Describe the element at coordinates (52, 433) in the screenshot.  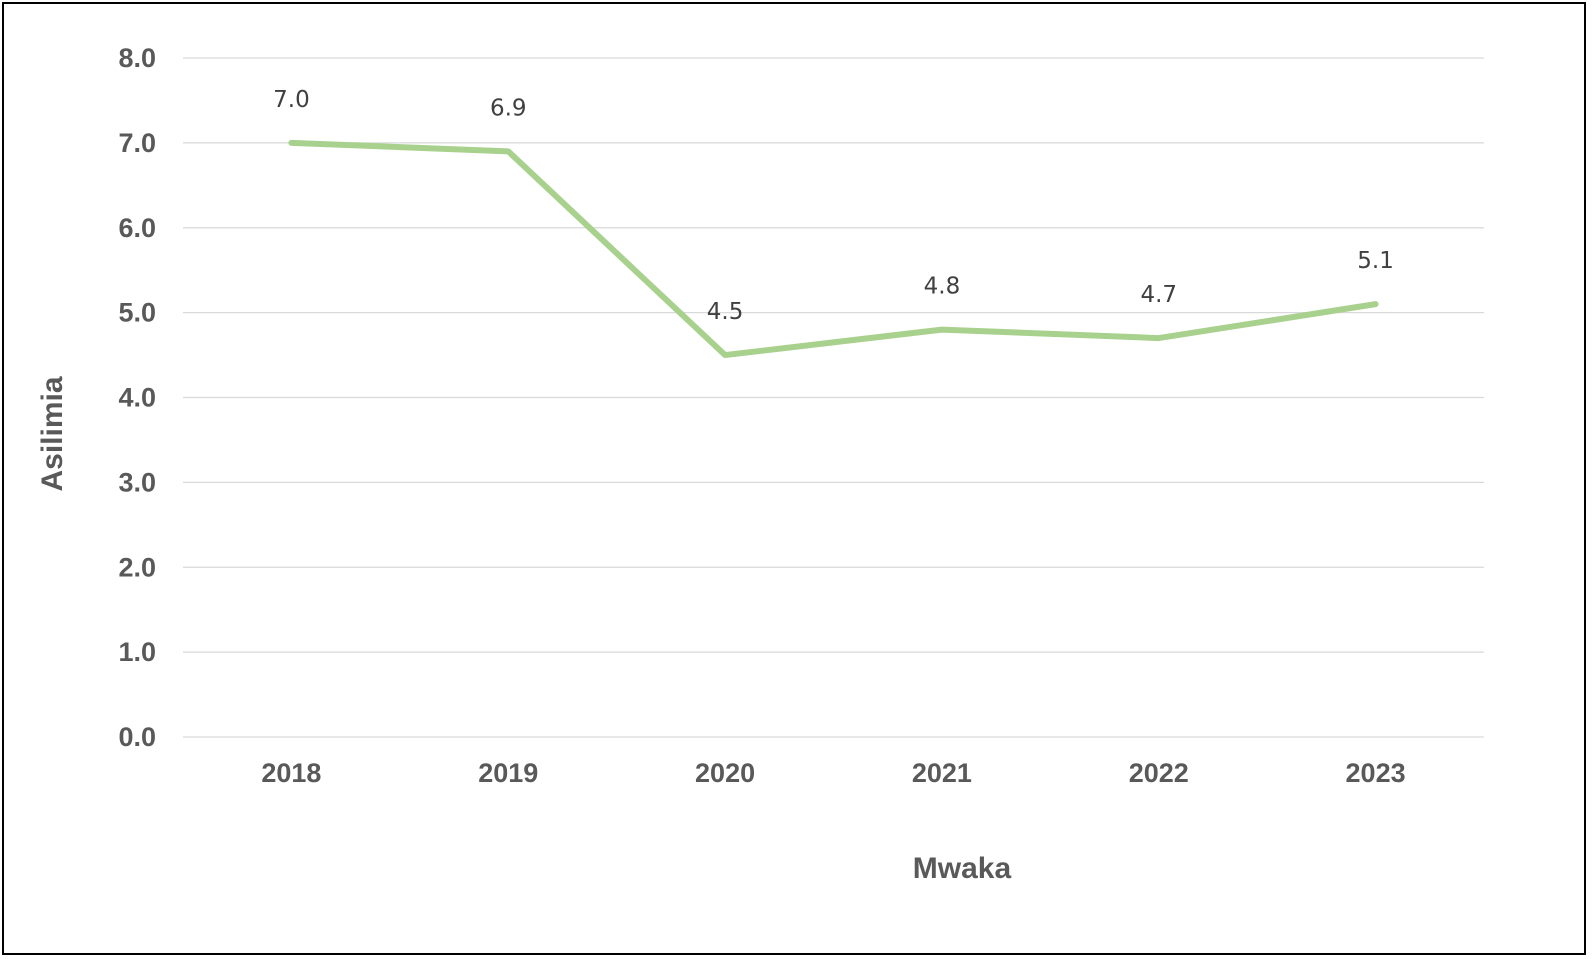
I see `y-axis-title: Asilimia` at that location.